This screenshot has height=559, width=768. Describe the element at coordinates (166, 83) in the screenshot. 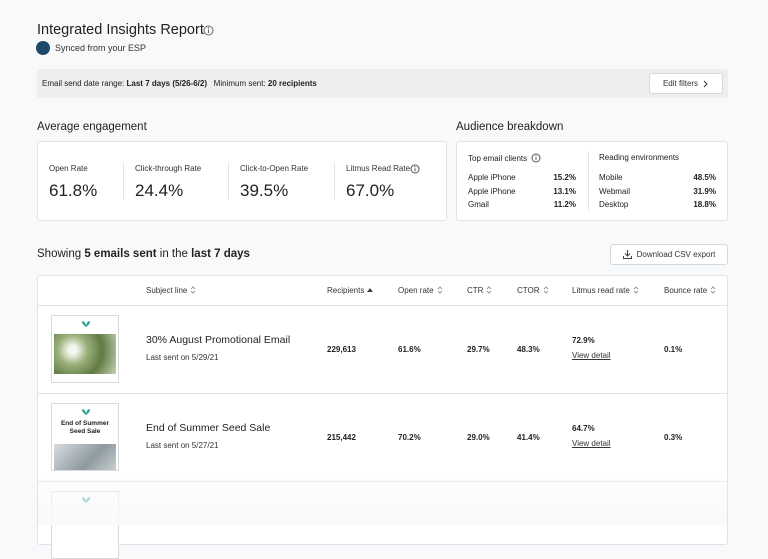

I see `range-value: Last 7 days (5/26-6/2)` at that location.